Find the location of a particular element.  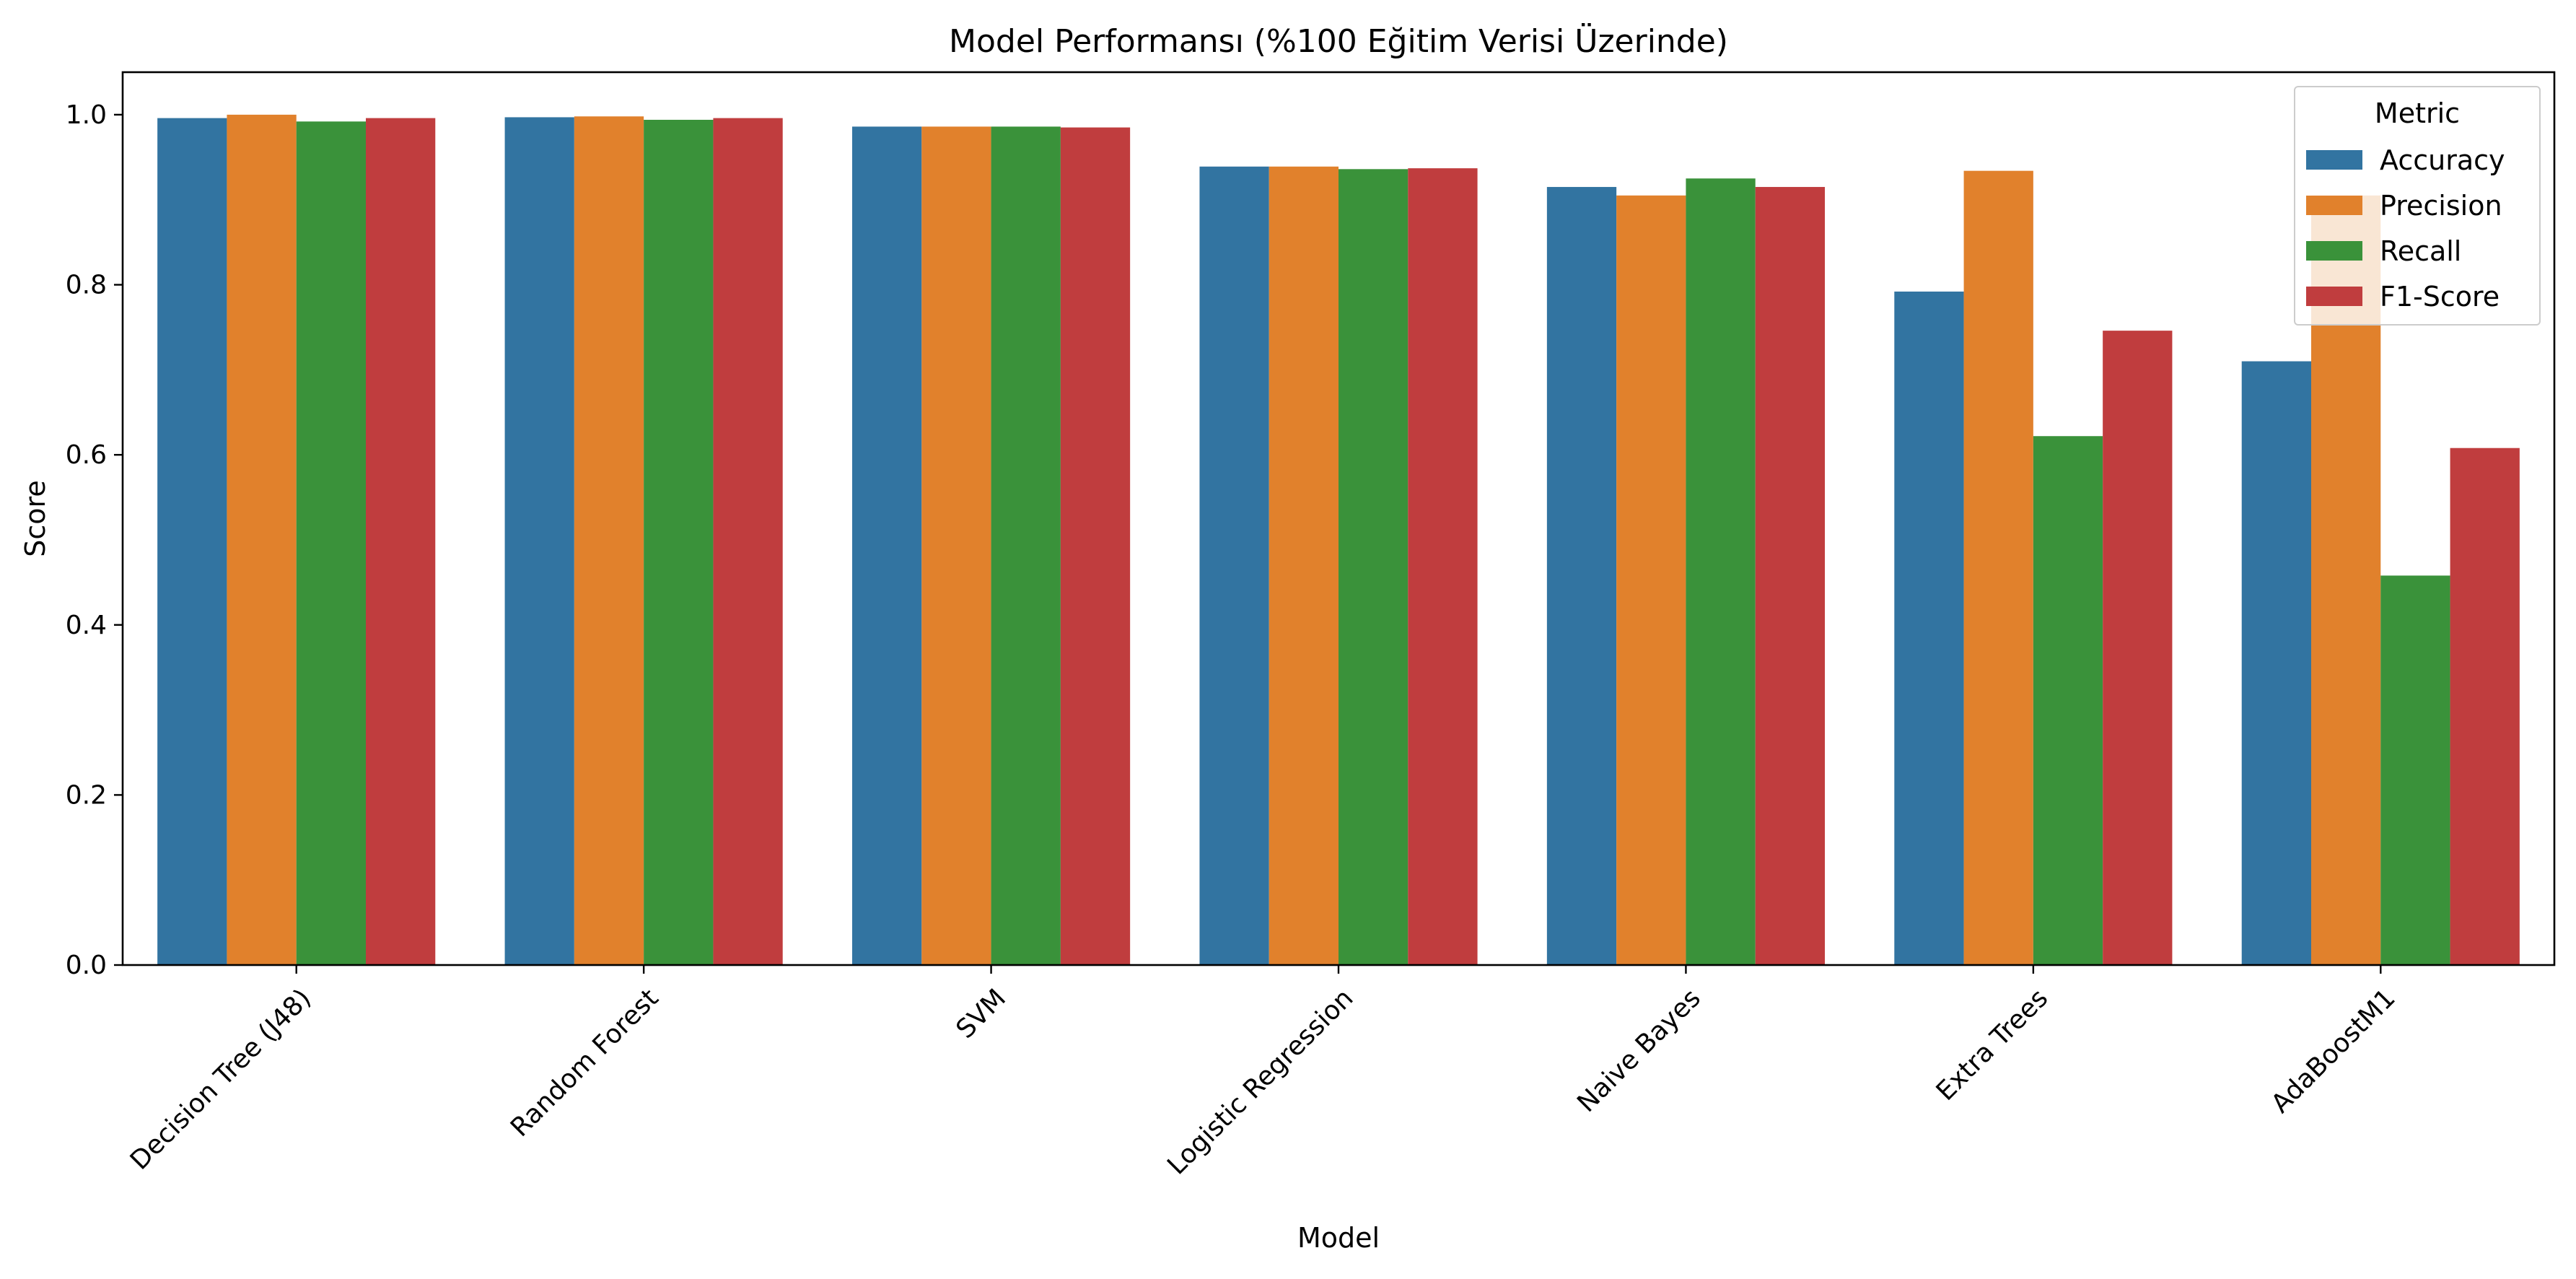

legend: Metric Accuracy Precision Recall F1-Score is located at coordinates (2417, 206).